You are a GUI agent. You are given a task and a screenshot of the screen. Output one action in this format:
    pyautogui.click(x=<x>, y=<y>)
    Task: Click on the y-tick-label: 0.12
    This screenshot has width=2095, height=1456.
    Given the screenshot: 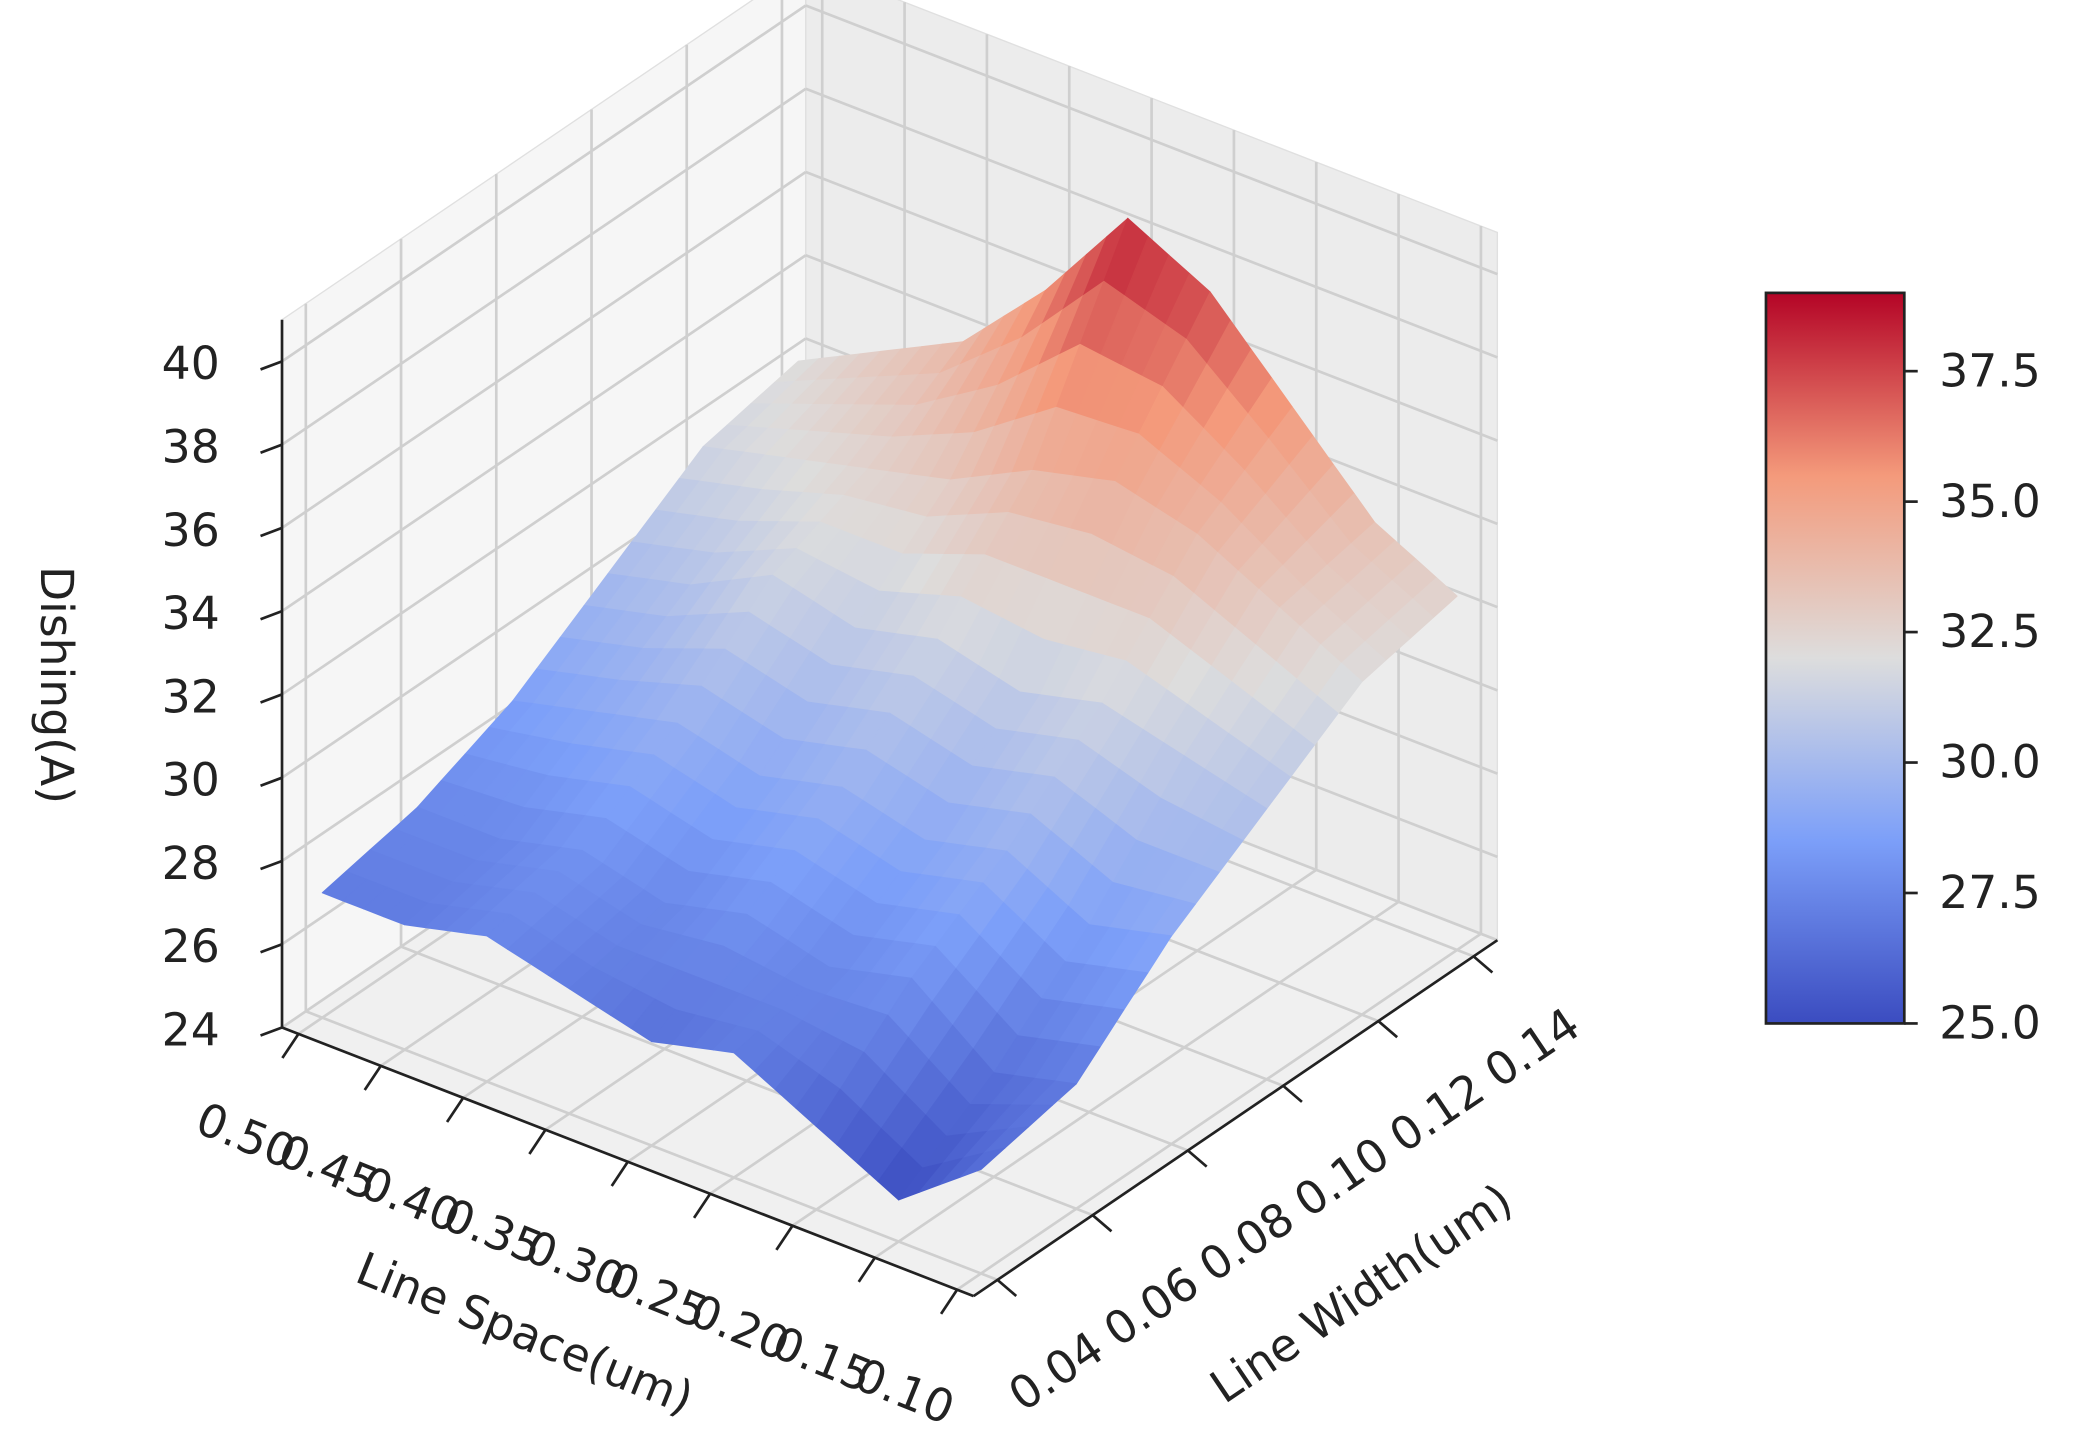 What is the action you would take?
    pyautogui.click(x=1437, y=1112)
    